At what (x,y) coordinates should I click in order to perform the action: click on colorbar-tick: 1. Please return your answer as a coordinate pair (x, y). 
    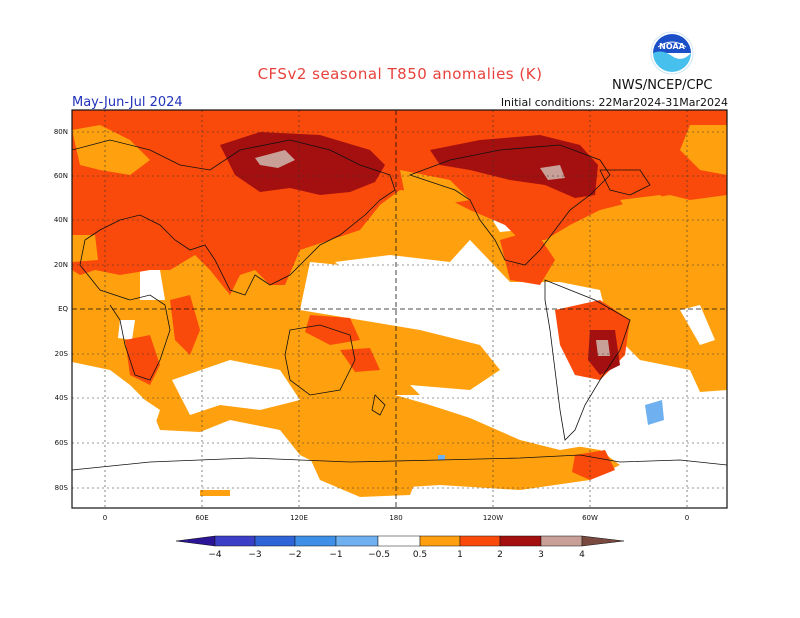
    Looking at the image, I should click on (460, 555).